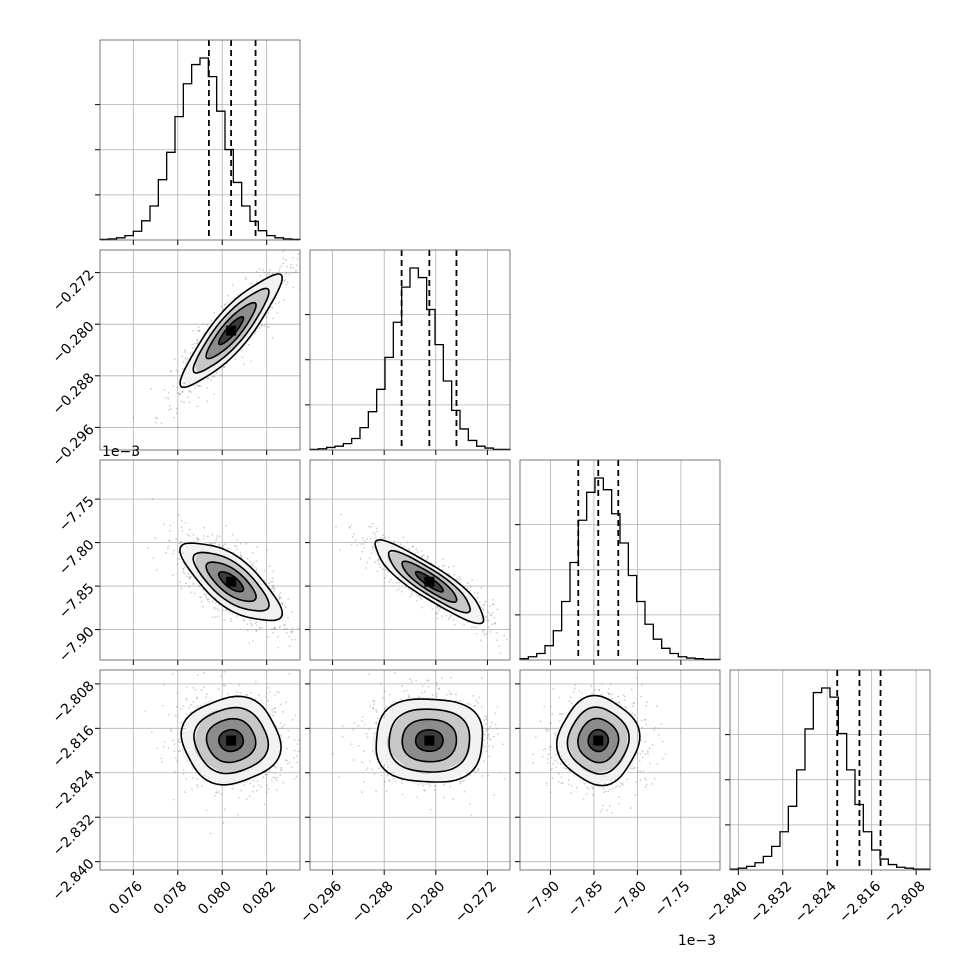 The width and height of the screenshot is (970, 970). I want to click on panel-bg, so click(200, 140).